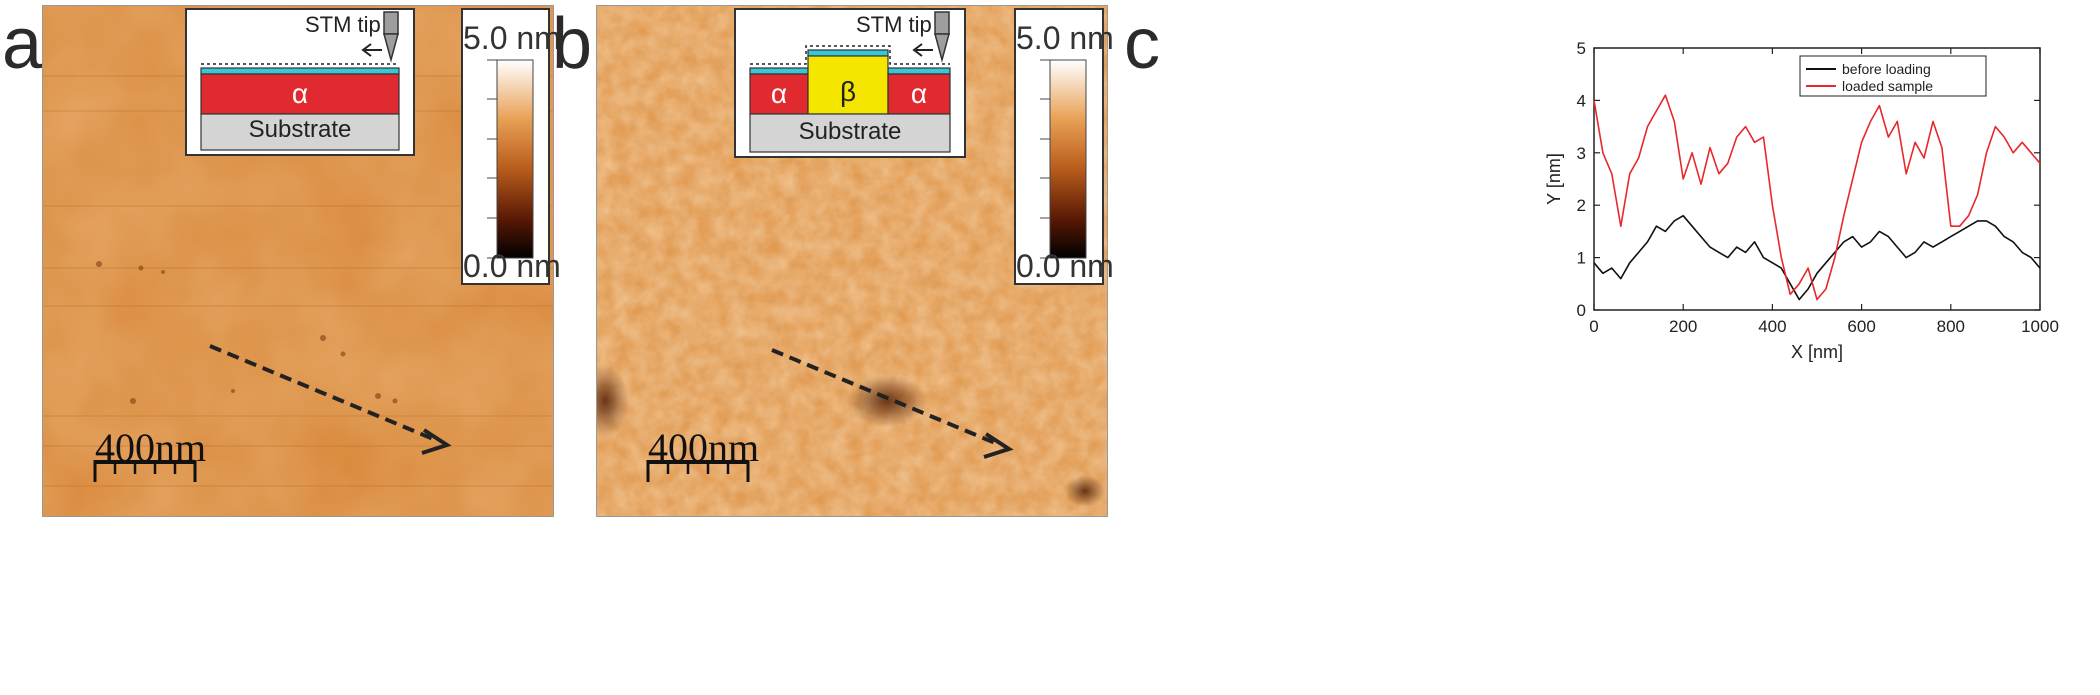  Describe the element at coordinates (848, 91) in the screenshot. I see `beta-label-b: β` at that location.